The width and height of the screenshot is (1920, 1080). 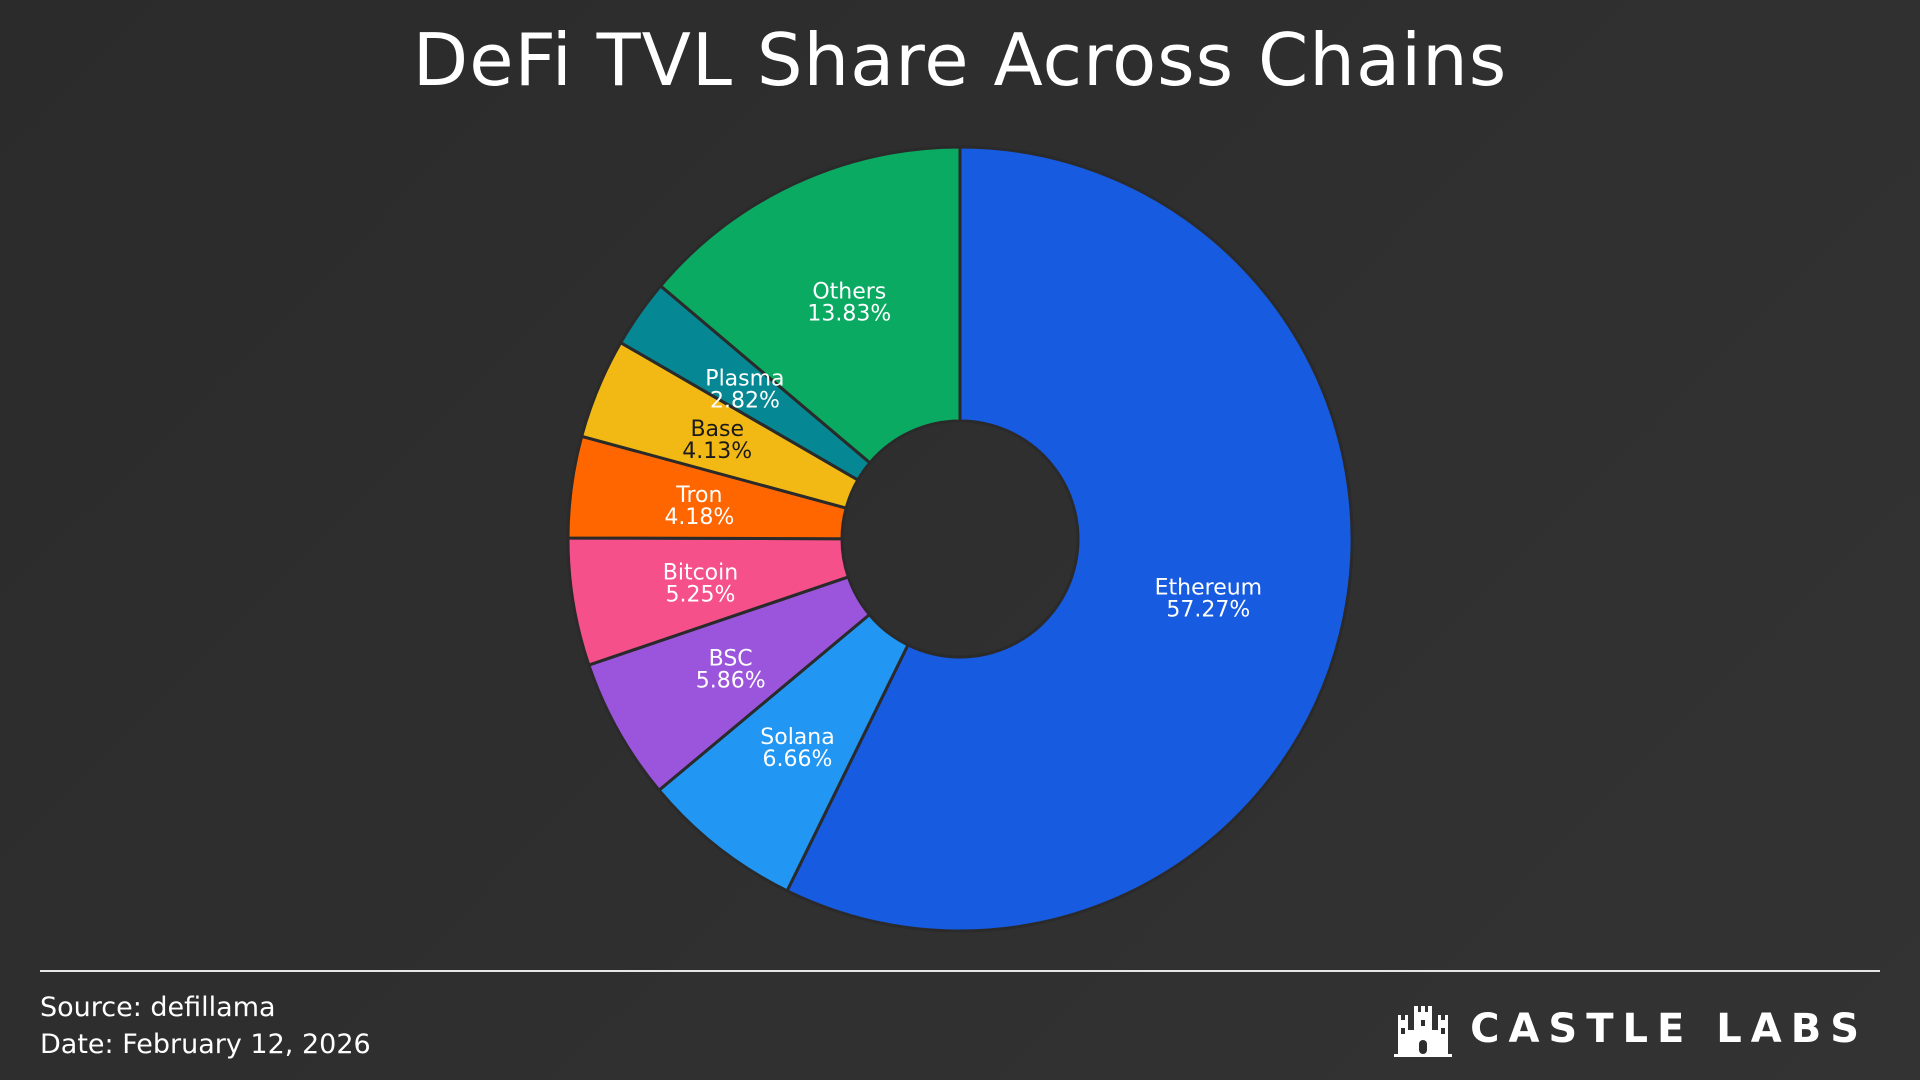 What do you see at coordinates (717, 429) in the screenshot?
I see `slice-label-base: Base` at bounding box center [717, 429].